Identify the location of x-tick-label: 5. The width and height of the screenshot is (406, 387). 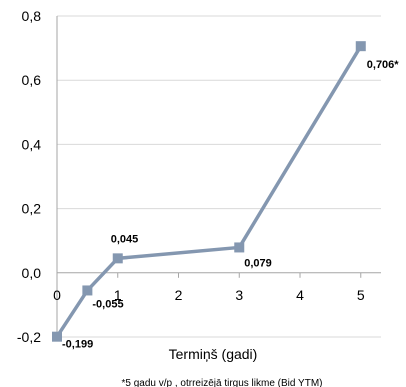
(361, 295).